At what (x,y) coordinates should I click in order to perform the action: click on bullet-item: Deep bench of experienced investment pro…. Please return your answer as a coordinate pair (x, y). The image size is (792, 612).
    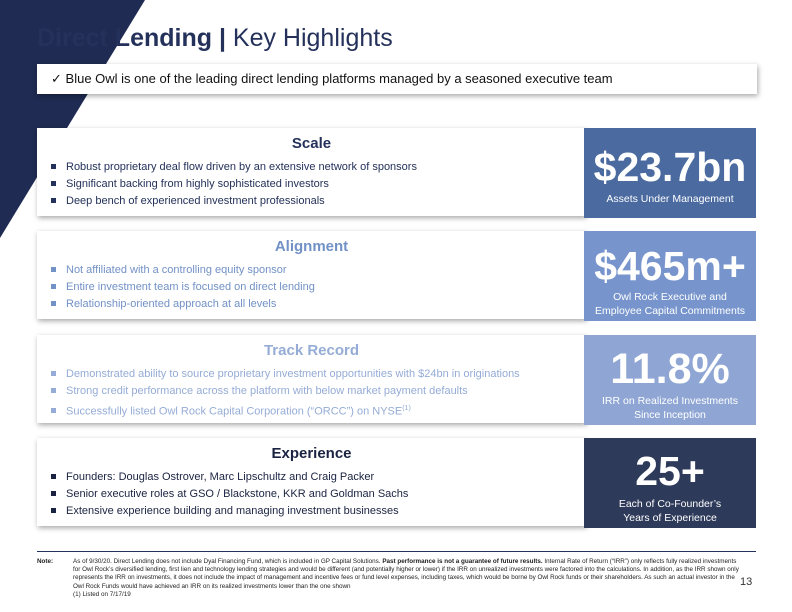
    Looking at the image, I should click on (234, 201).